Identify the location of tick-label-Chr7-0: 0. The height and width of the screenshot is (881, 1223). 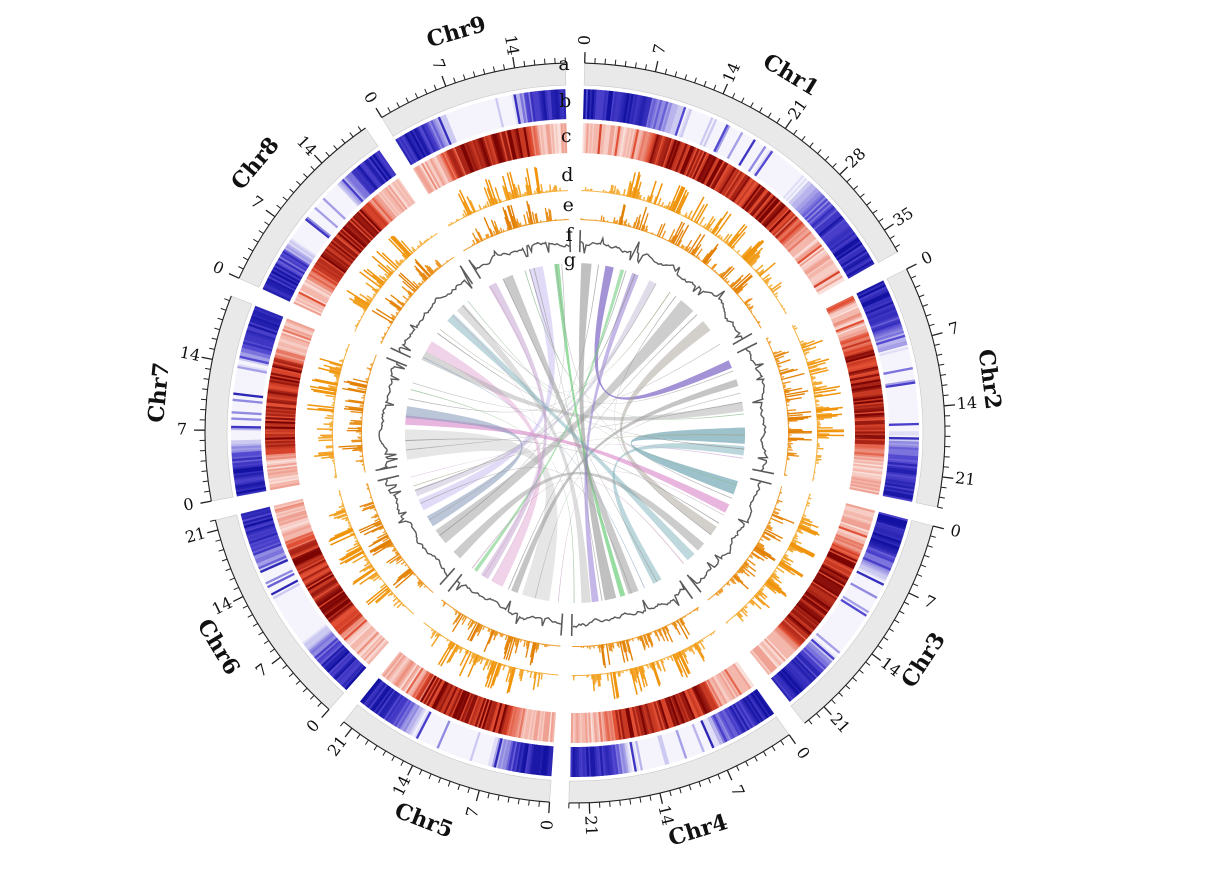
(189, 504).